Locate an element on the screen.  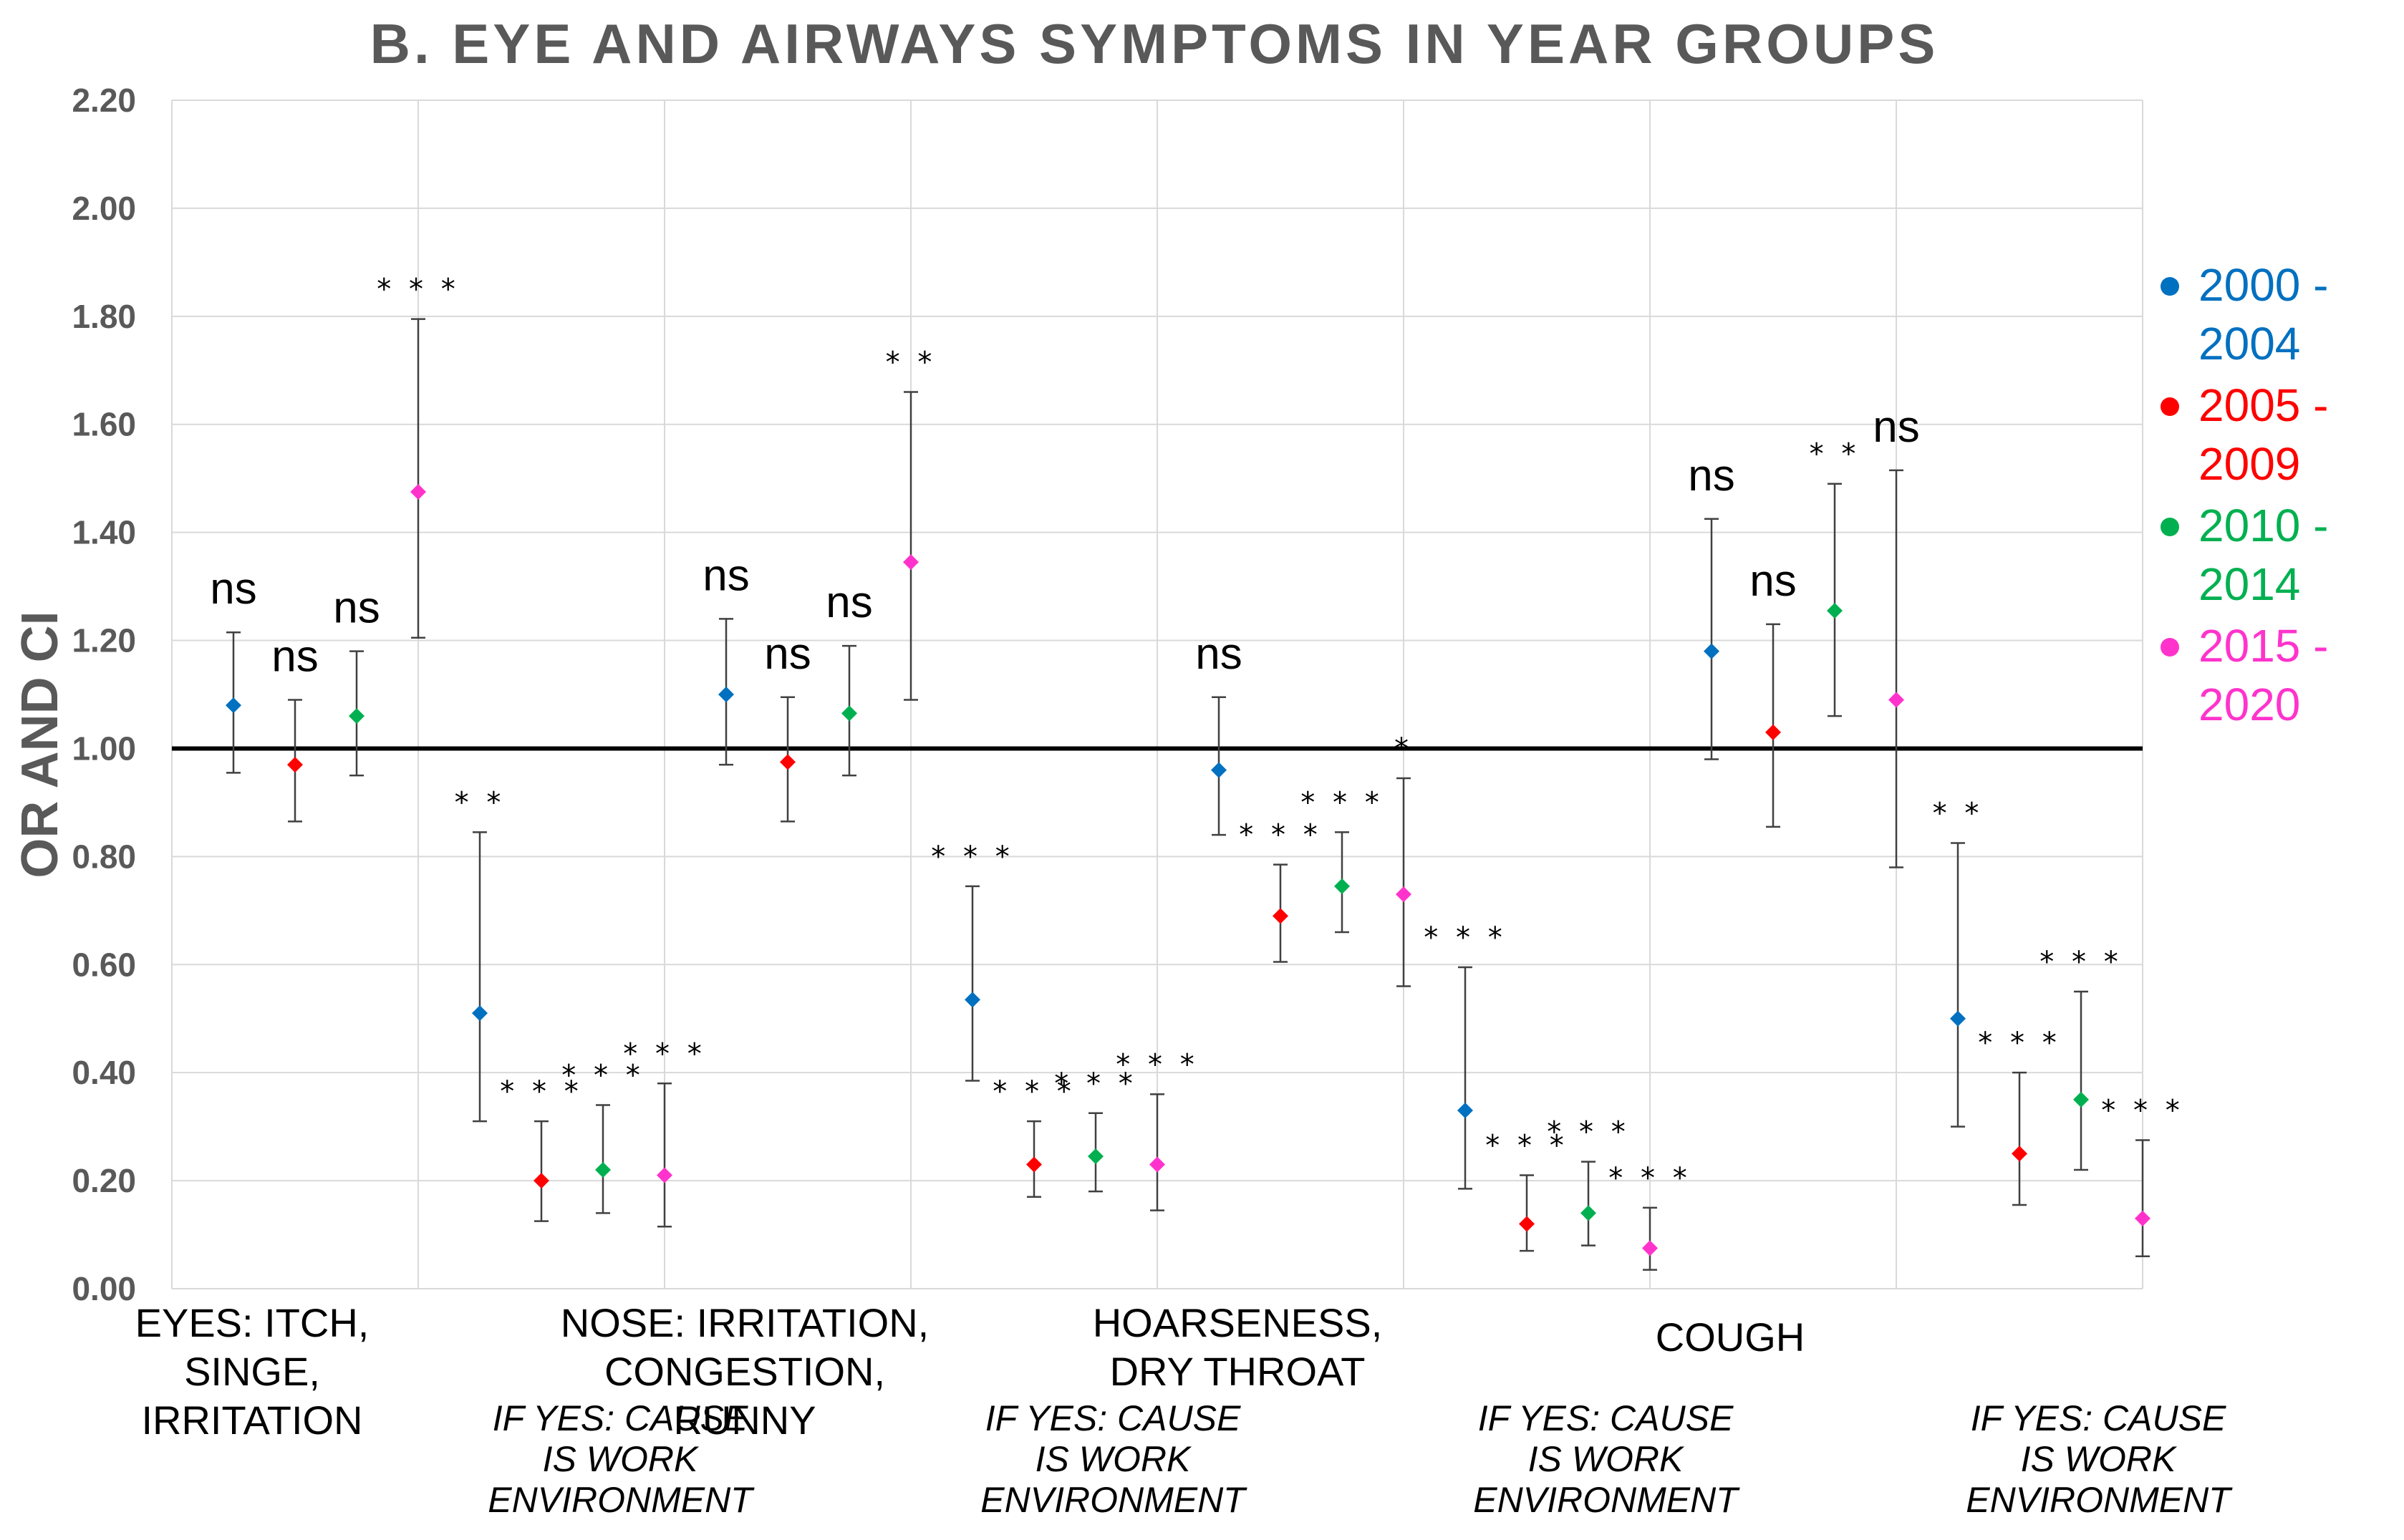
legend-label: 2010 - is located at coordinates (2263, 526).